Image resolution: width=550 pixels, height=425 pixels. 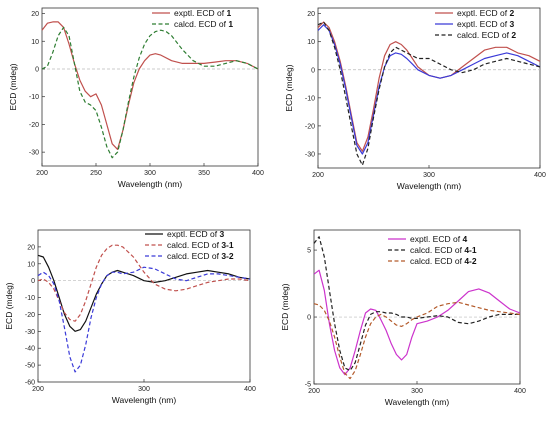 I want to click on legend-entry: calcd. ECD of 3-2, so click(x=200, y=256).